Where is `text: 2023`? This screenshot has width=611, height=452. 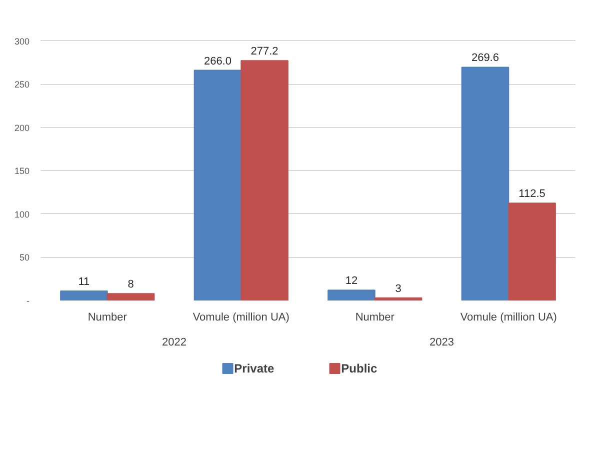 text: 2023 is located at coordinates (442, 342).